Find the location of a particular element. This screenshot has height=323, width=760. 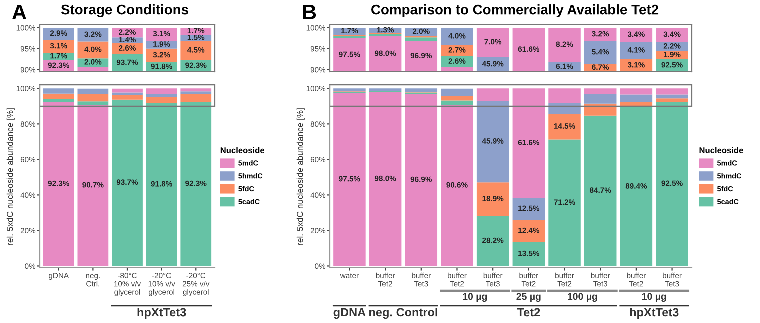

chart-title: Comparison to Commercially Available Tet2 is located at coordinates (515, 11).